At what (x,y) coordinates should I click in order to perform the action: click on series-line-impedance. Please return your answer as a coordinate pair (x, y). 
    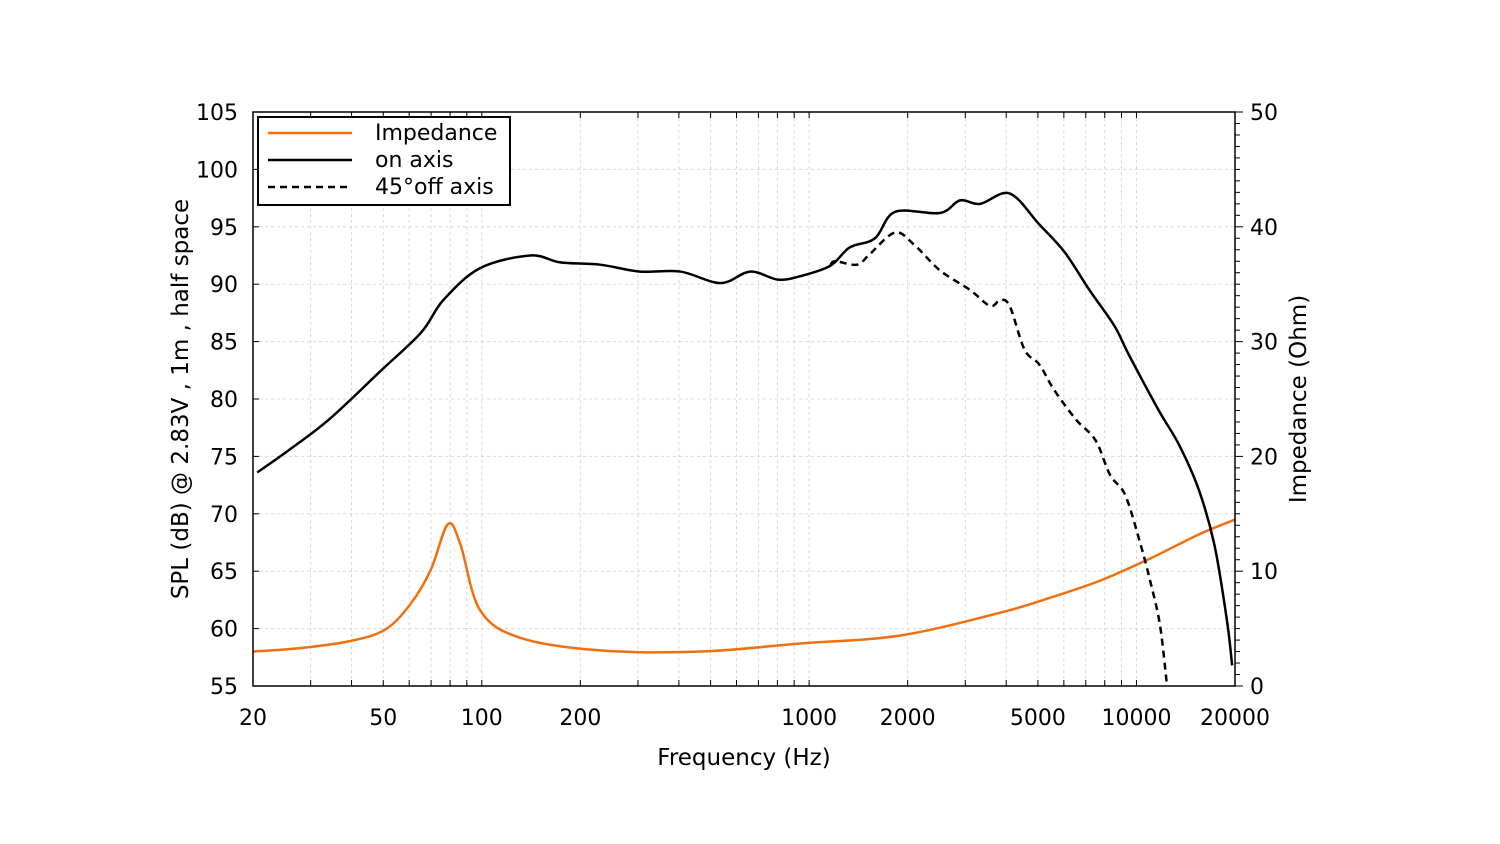
    Looking at the image, I should click on (744, 586).